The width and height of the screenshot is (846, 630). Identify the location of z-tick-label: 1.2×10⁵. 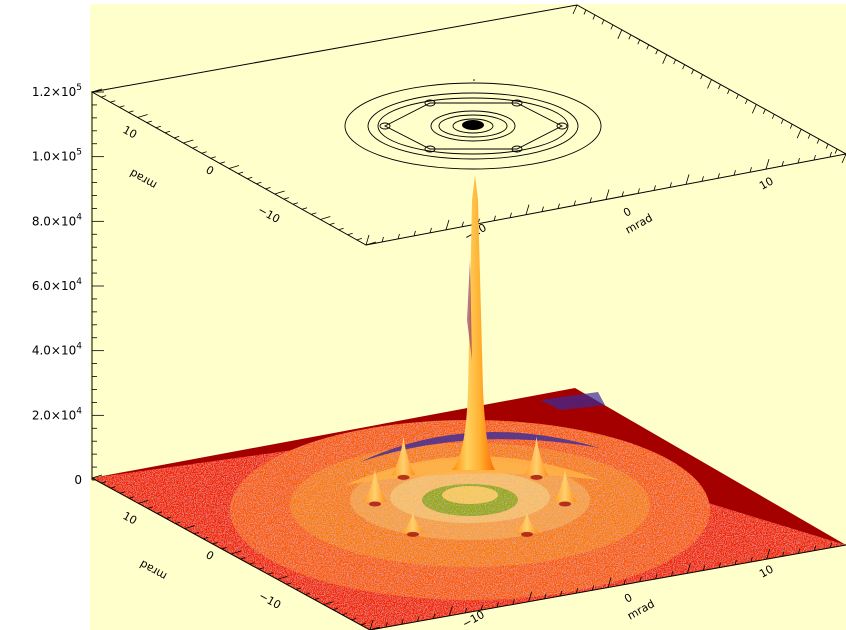
(57, 91).